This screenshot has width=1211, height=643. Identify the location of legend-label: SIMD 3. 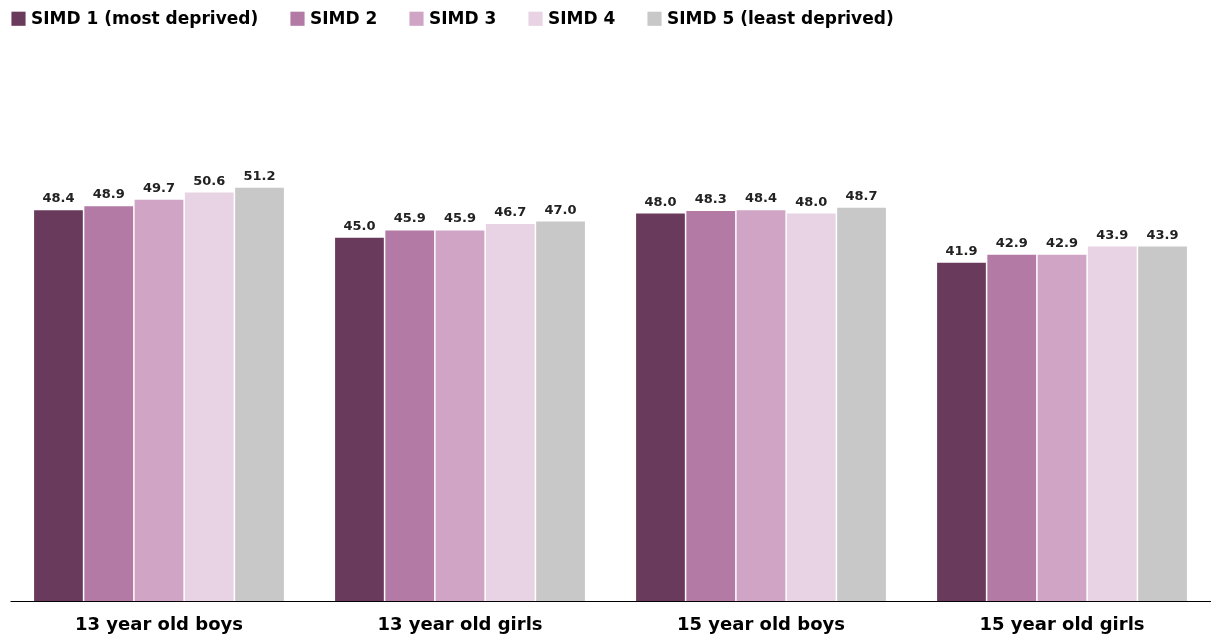
(463, 17).